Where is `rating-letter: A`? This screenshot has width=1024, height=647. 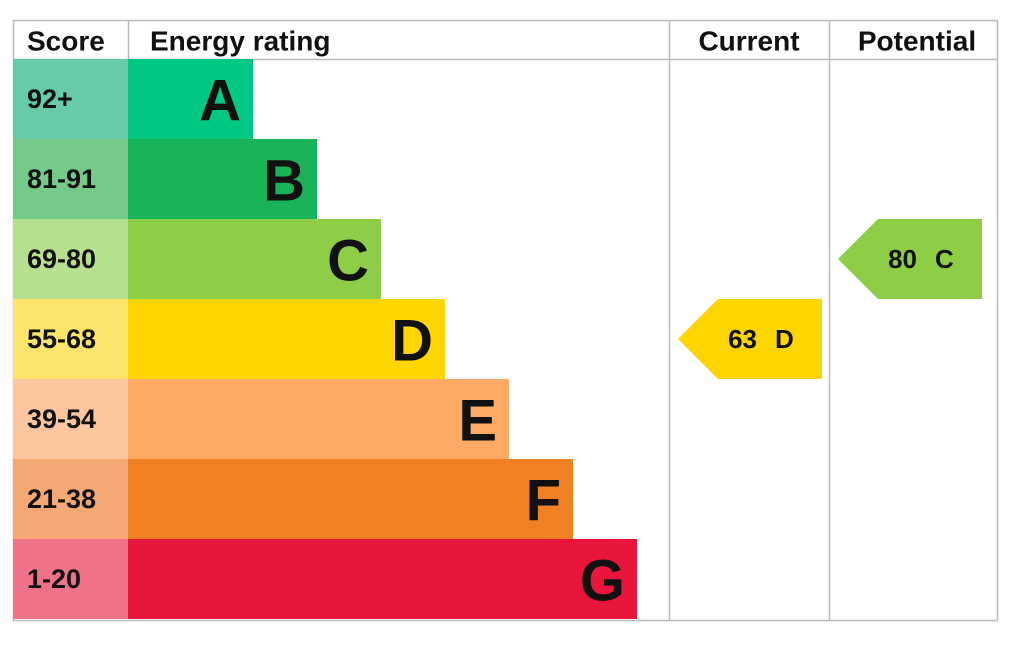 rating-letter: A is located at coordinates (220, 101).